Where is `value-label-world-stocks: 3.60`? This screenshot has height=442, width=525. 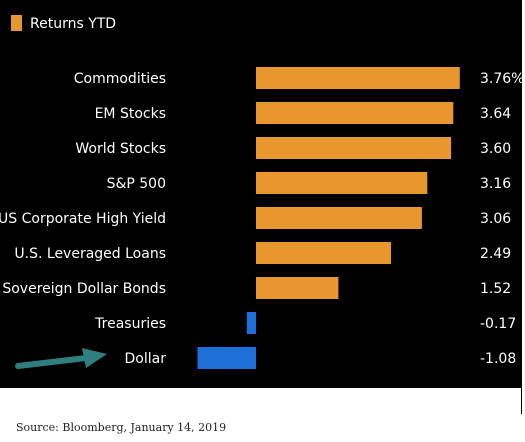
value-label-world-stocks: 3.60 is located at coordinates (495, 149).